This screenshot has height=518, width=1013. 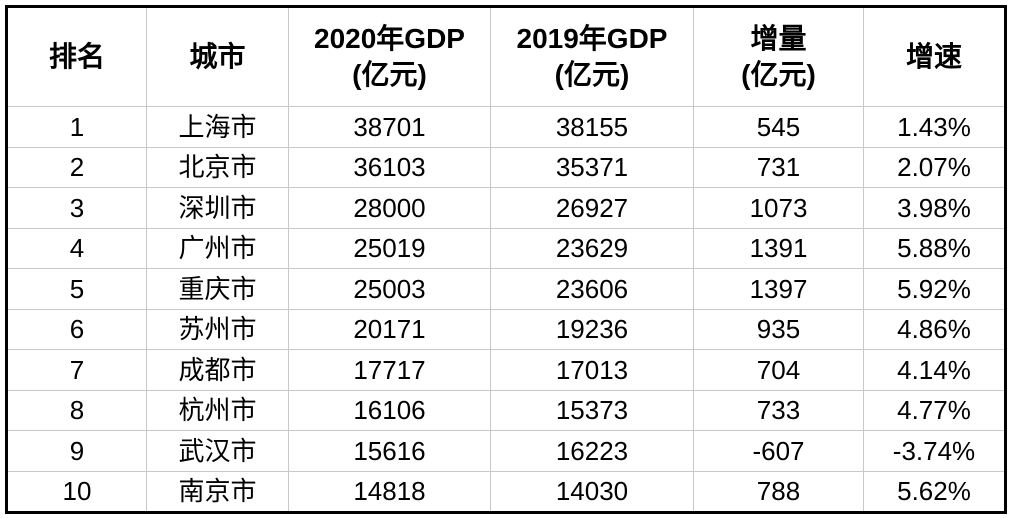 I want to click on table-cell: -3.74%, so click(x=934, y=451).